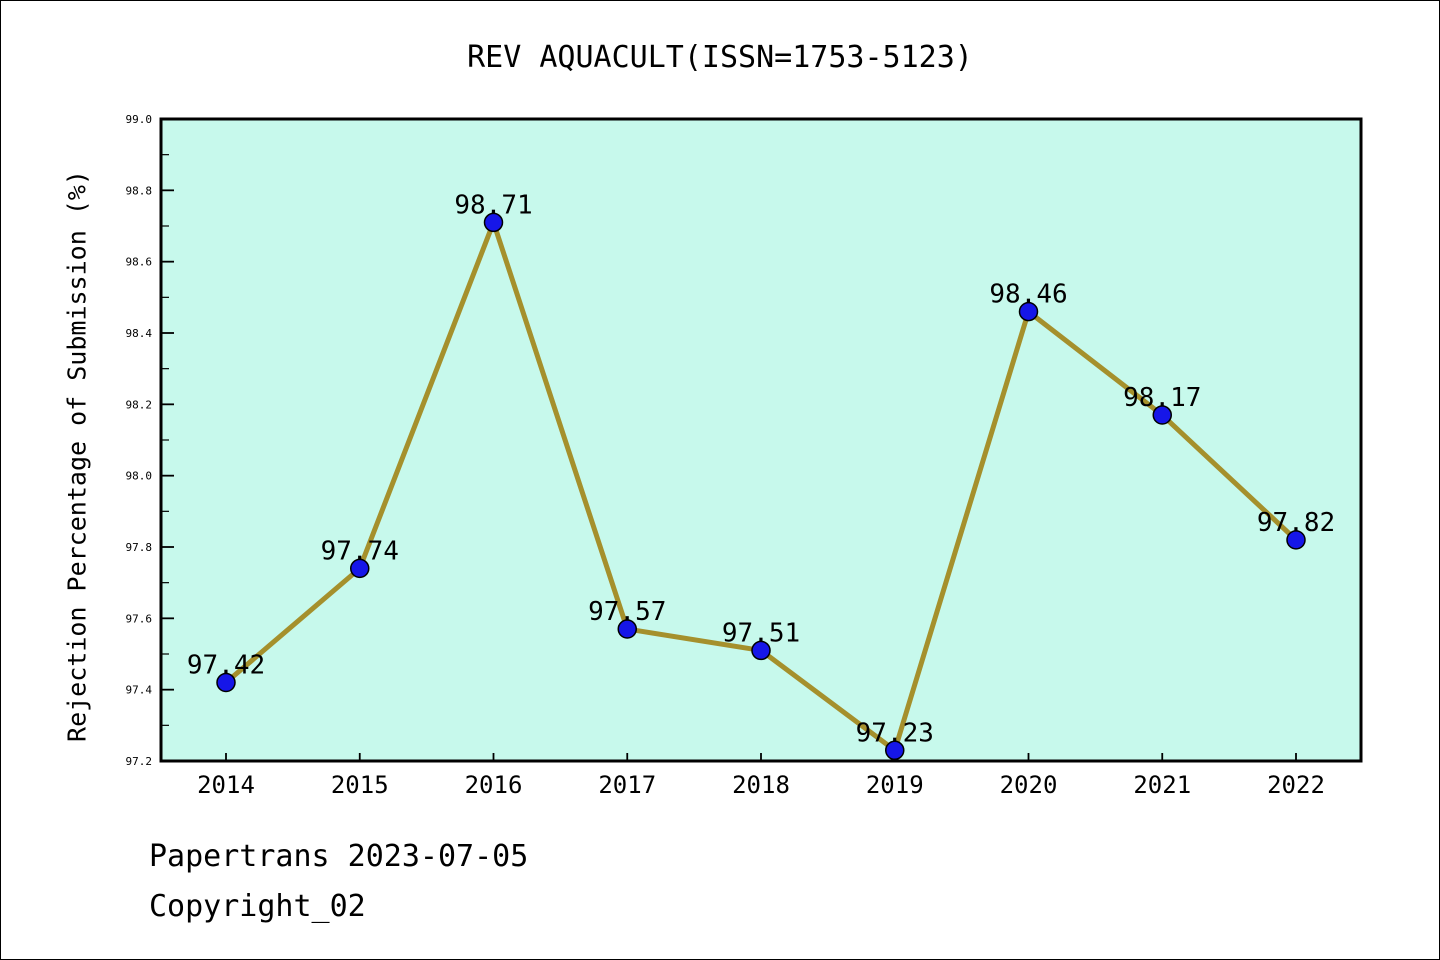 The height and width of the screenshot is (960, 1440). Describe the element at coordinates (226, 785) in the screenshot. I see `x-tick-label: 2014` at that location.